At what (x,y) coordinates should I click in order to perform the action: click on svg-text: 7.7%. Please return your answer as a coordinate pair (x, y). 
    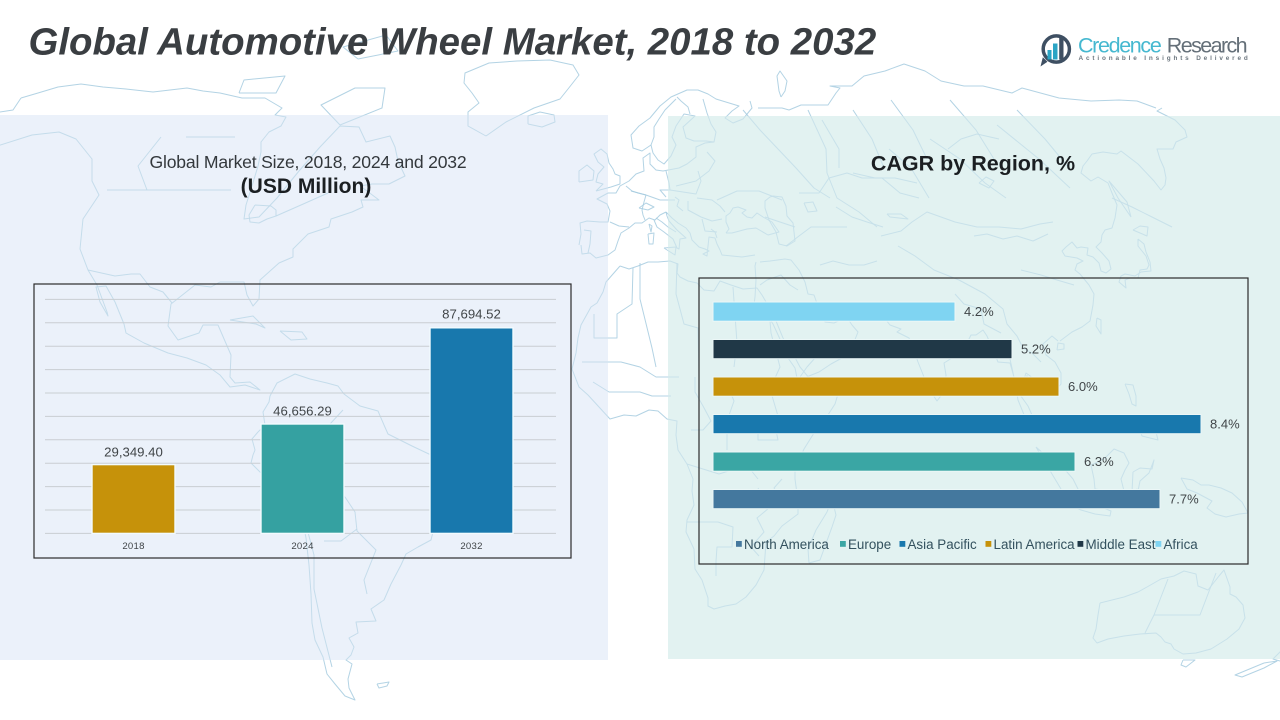
    Looking at the image, I should click on (1184, 499).